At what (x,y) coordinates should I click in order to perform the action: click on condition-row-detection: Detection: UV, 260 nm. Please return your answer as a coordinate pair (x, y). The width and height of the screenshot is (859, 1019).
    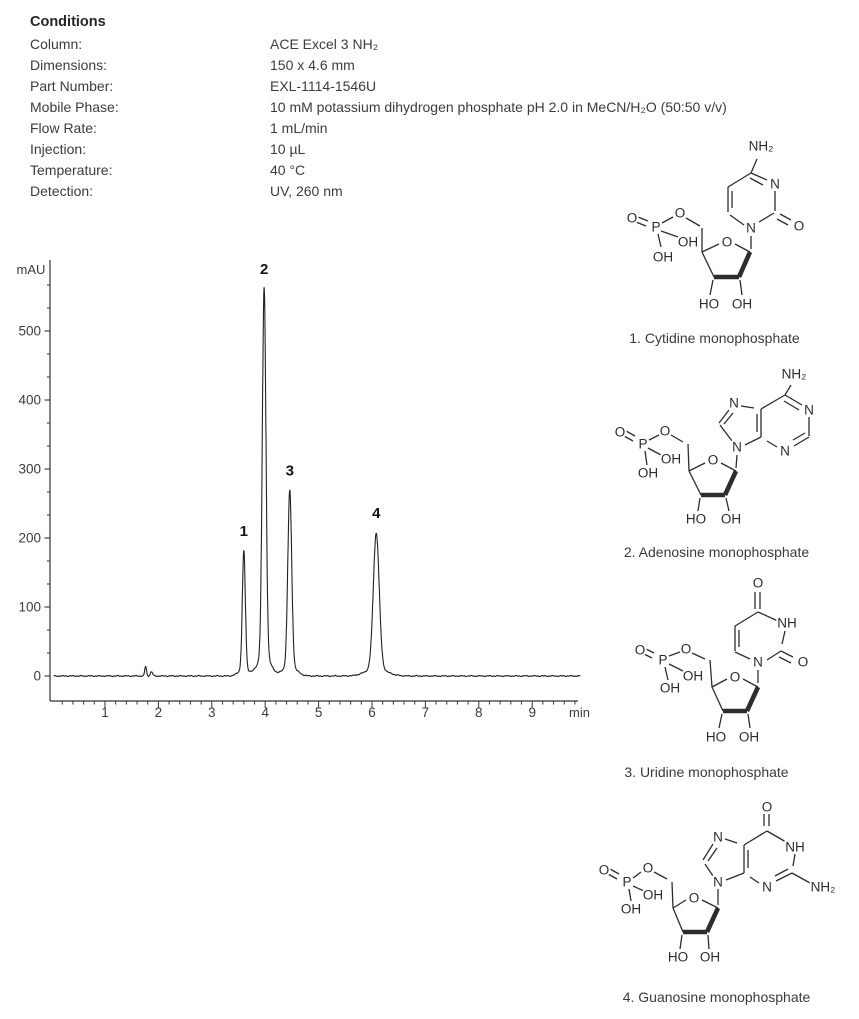
    Looking at the image, I should click on (435, 191).